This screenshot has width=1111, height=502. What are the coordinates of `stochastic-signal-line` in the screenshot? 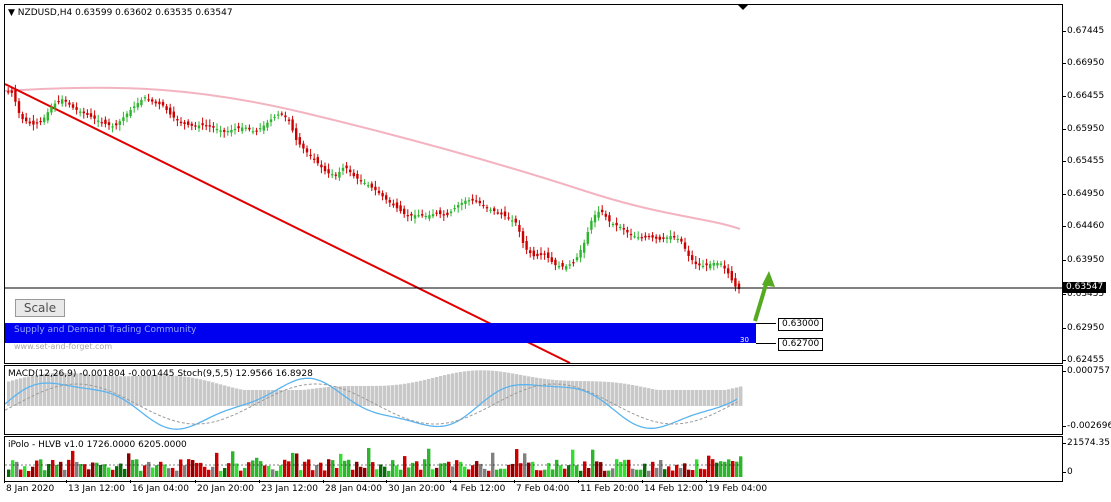 It's located at (371, 404).